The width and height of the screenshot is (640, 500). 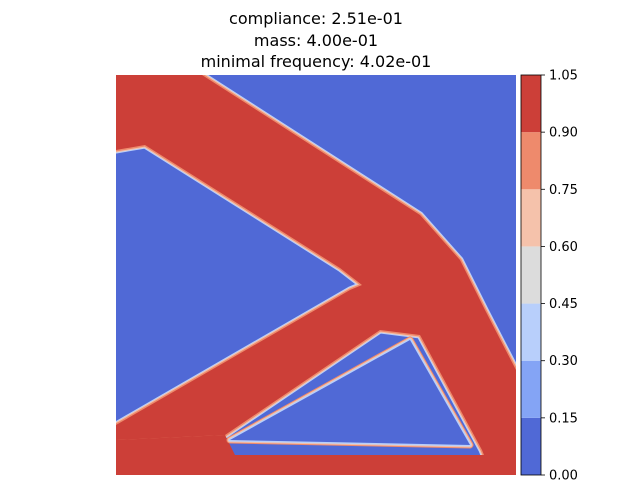 I want to click on colorbar-tick-label: 0.00, so click(x=563, y=476).